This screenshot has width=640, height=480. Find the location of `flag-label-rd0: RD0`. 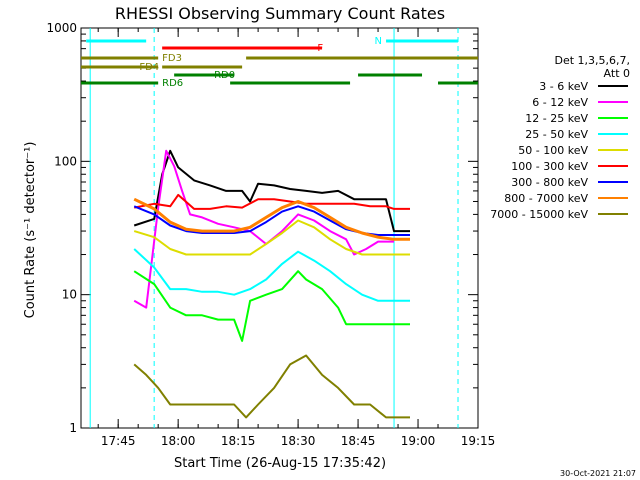

flag-label-rd0: RD0 is located at coordinates (224, 75).